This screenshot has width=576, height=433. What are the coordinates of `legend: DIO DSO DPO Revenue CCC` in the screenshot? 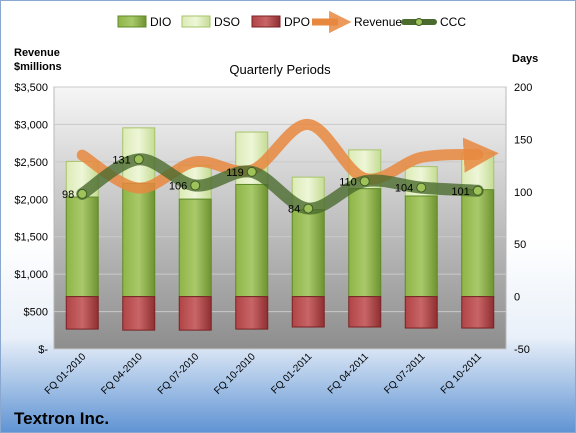 It's located at (291, 22).